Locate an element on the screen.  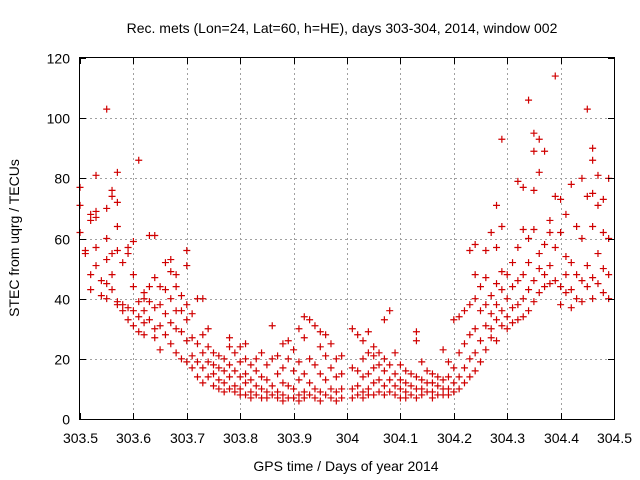
y-tick-label: 40 is located at coordinates (62, 300).